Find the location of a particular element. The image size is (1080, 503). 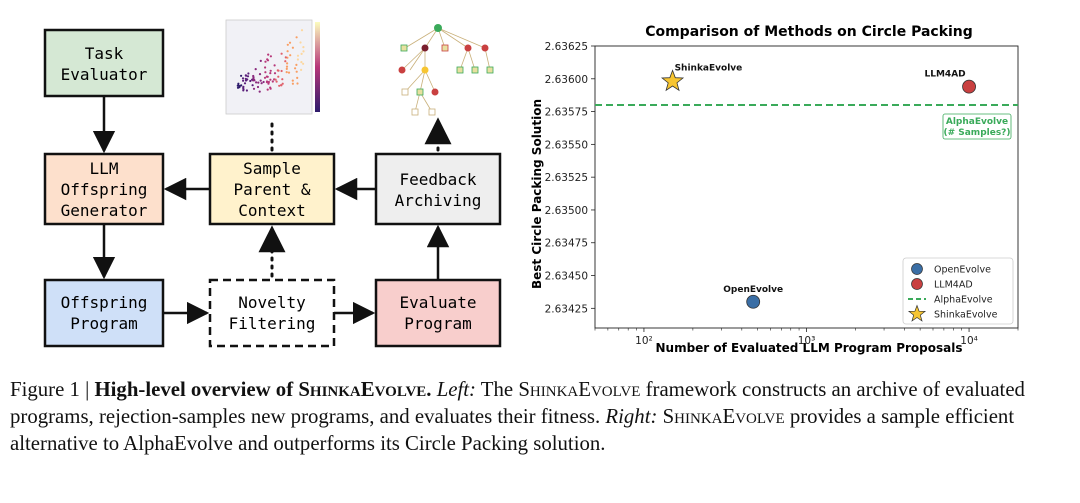

sample-parent-box: Sample Parent & Context is located at coordinates (272, 189).